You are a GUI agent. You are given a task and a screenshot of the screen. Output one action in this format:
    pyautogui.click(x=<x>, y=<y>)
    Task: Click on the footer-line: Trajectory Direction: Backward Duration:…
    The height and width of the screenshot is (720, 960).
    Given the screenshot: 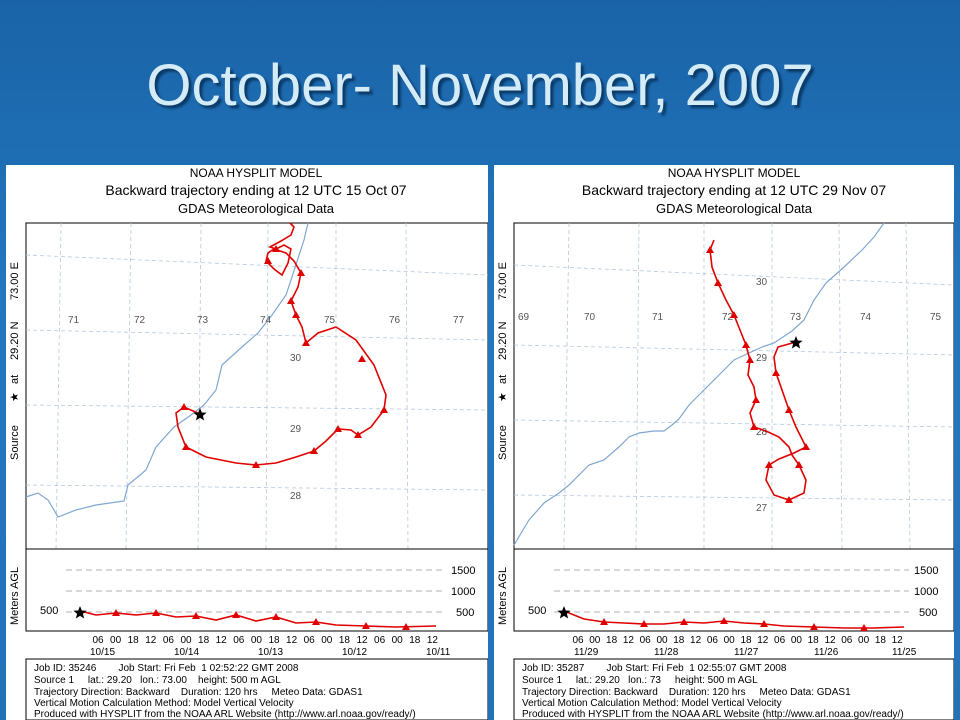 What is the action you would take?
    pyautogui.click(x=686, y=692)
    